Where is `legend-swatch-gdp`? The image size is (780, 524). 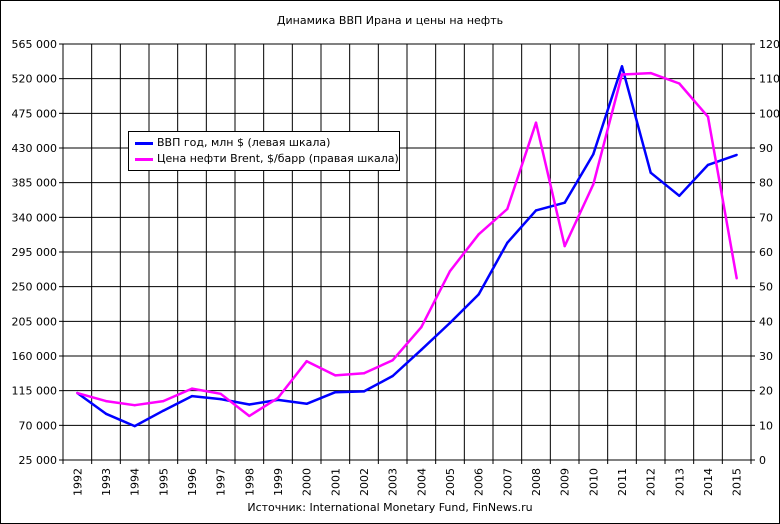
legend-swatch-gdp is located at coordinates (144, 143).